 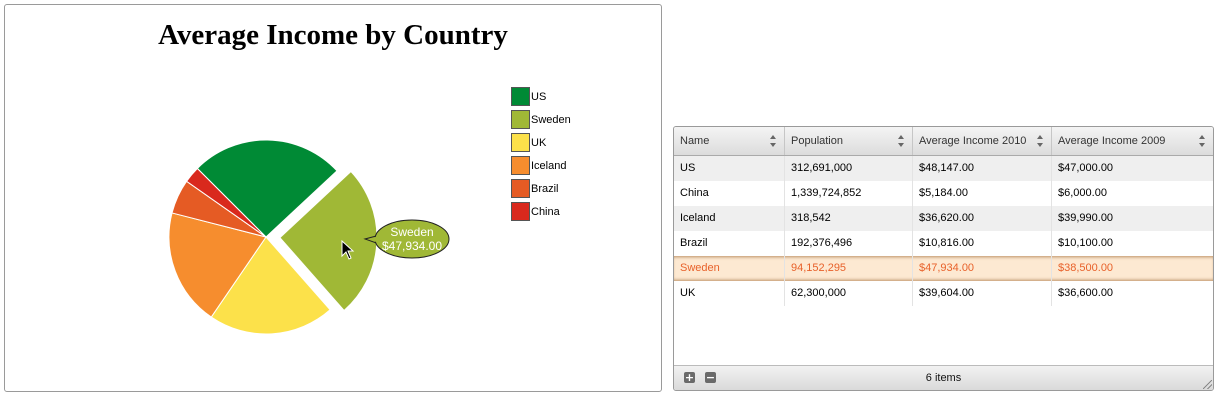 What do you see at coordinates (348, 249) in the screenshot?
I see `mouse-cursor-icon` at bounding box center [348, 249].